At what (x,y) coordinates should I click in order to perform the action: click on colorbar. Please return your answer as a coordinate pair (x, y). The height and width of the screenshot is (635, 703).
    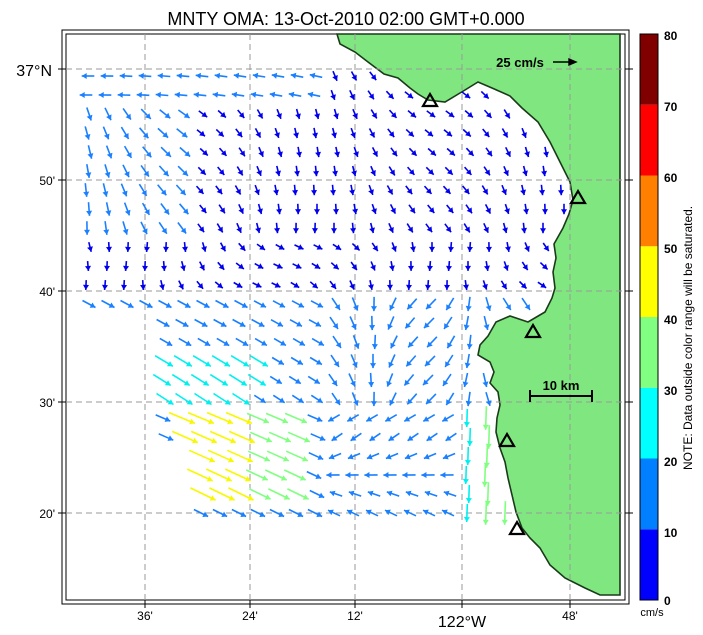
    Looking at the image, I should click on (649, 317).